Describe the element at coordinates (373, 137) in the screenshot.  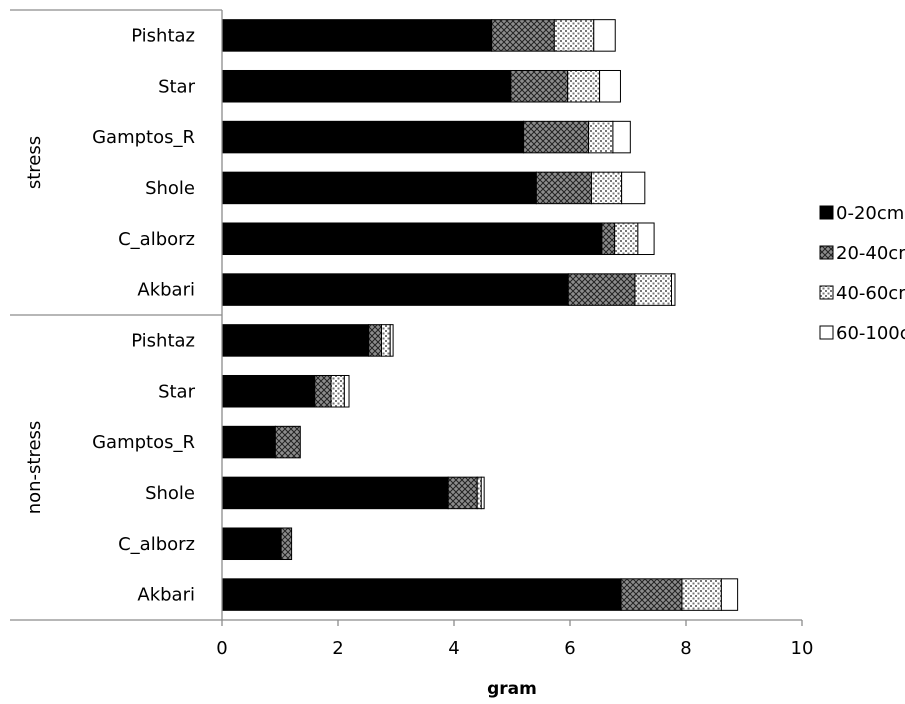
I see `bar-0-20cm-Gamptos_R-stress` at that location.